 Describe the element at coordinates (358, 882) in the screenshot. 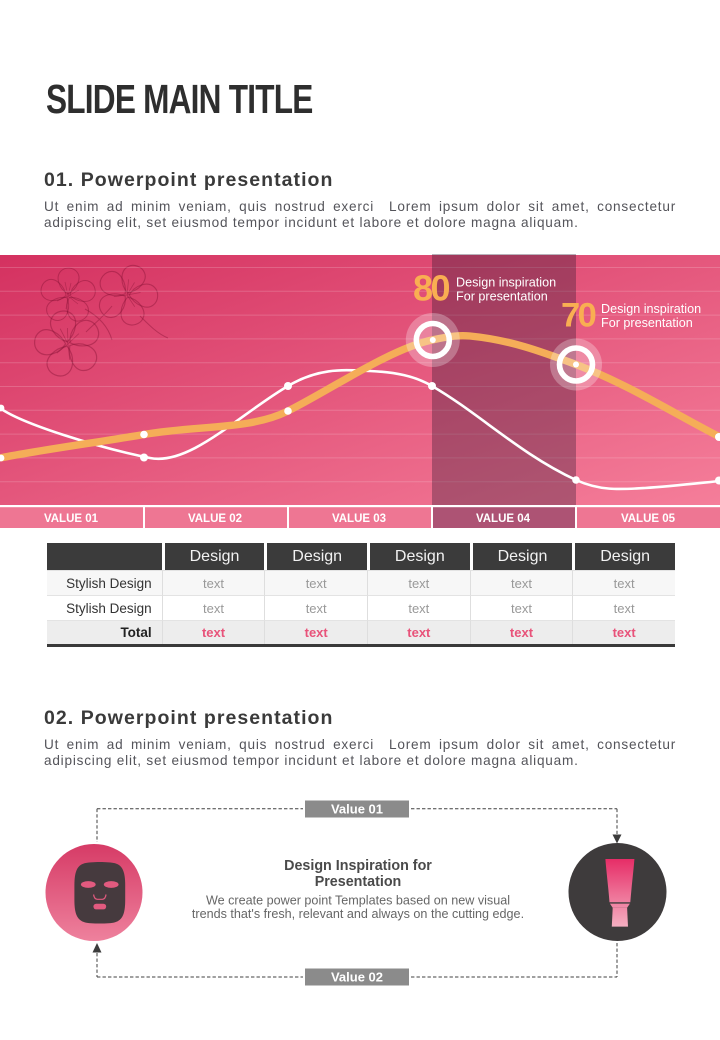

I see `svg-text: Presentation` at that location.